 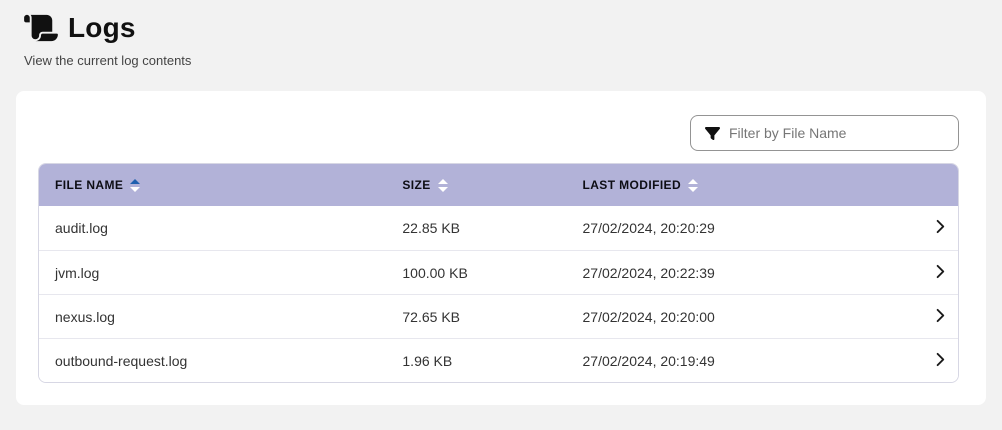 I want to click on cell-size: 1.96 KB, so click(x=476, y=360).